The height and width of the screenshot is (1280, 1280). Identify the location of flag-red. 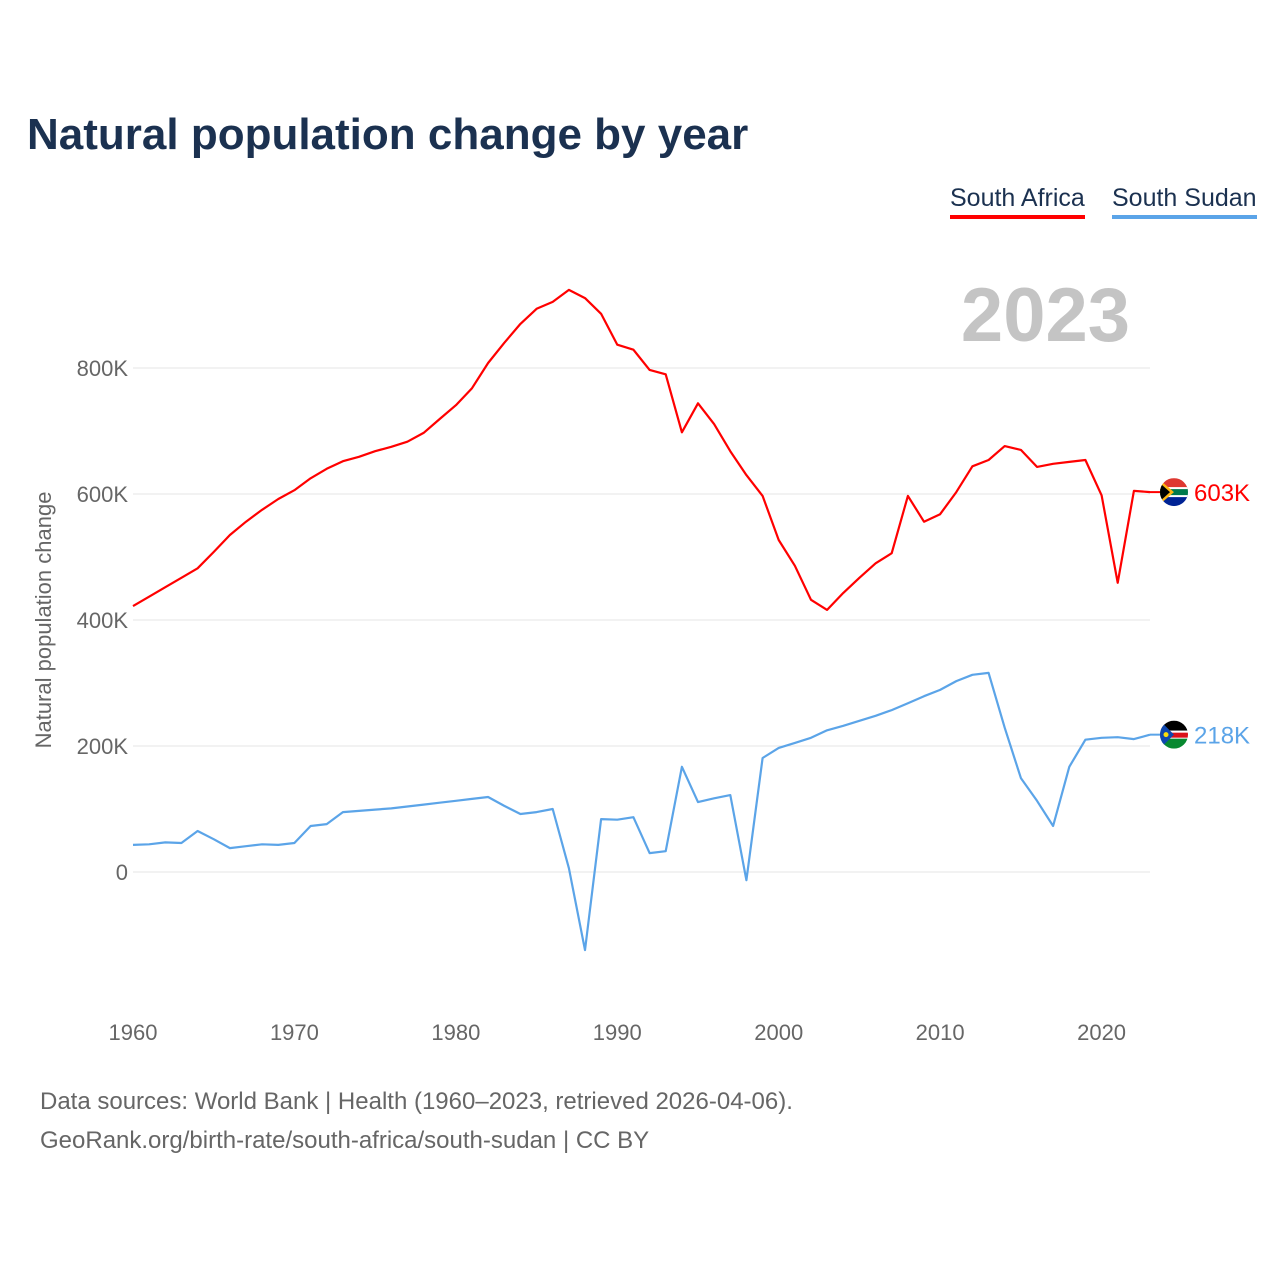
(1174, 735).